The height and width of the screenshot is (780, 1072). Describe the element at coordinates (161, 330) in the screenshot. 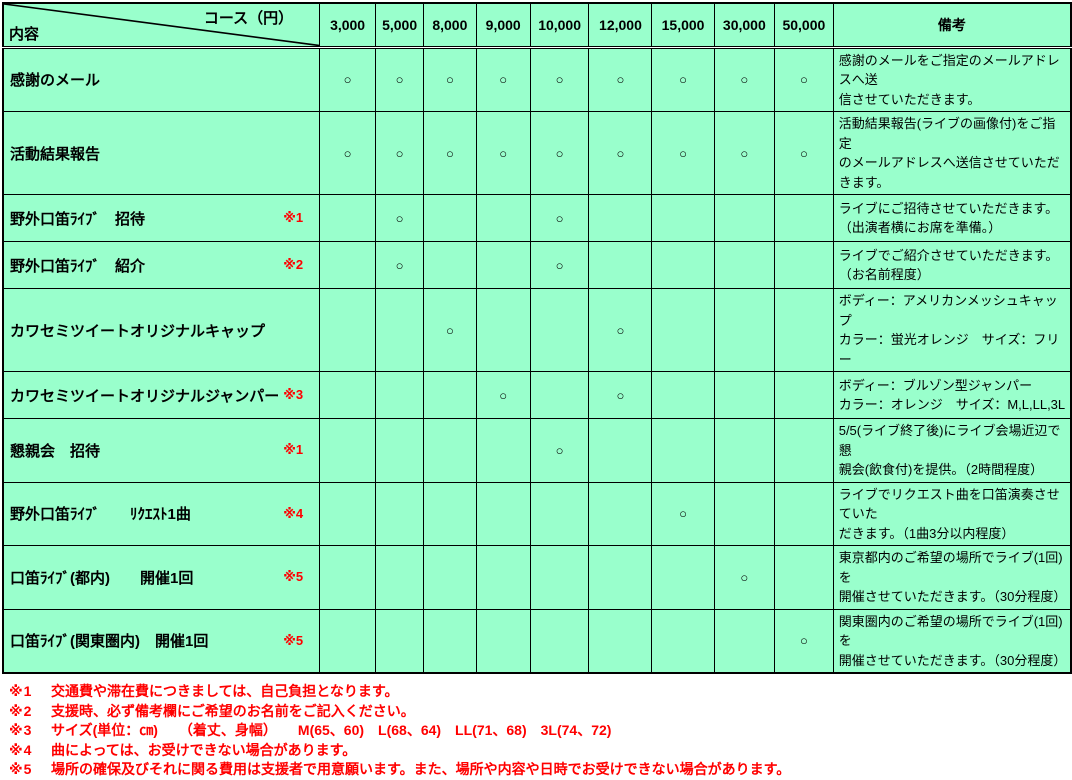

I see `row-label-cell: カワセミツイートオリジナルキャップ` at that location.